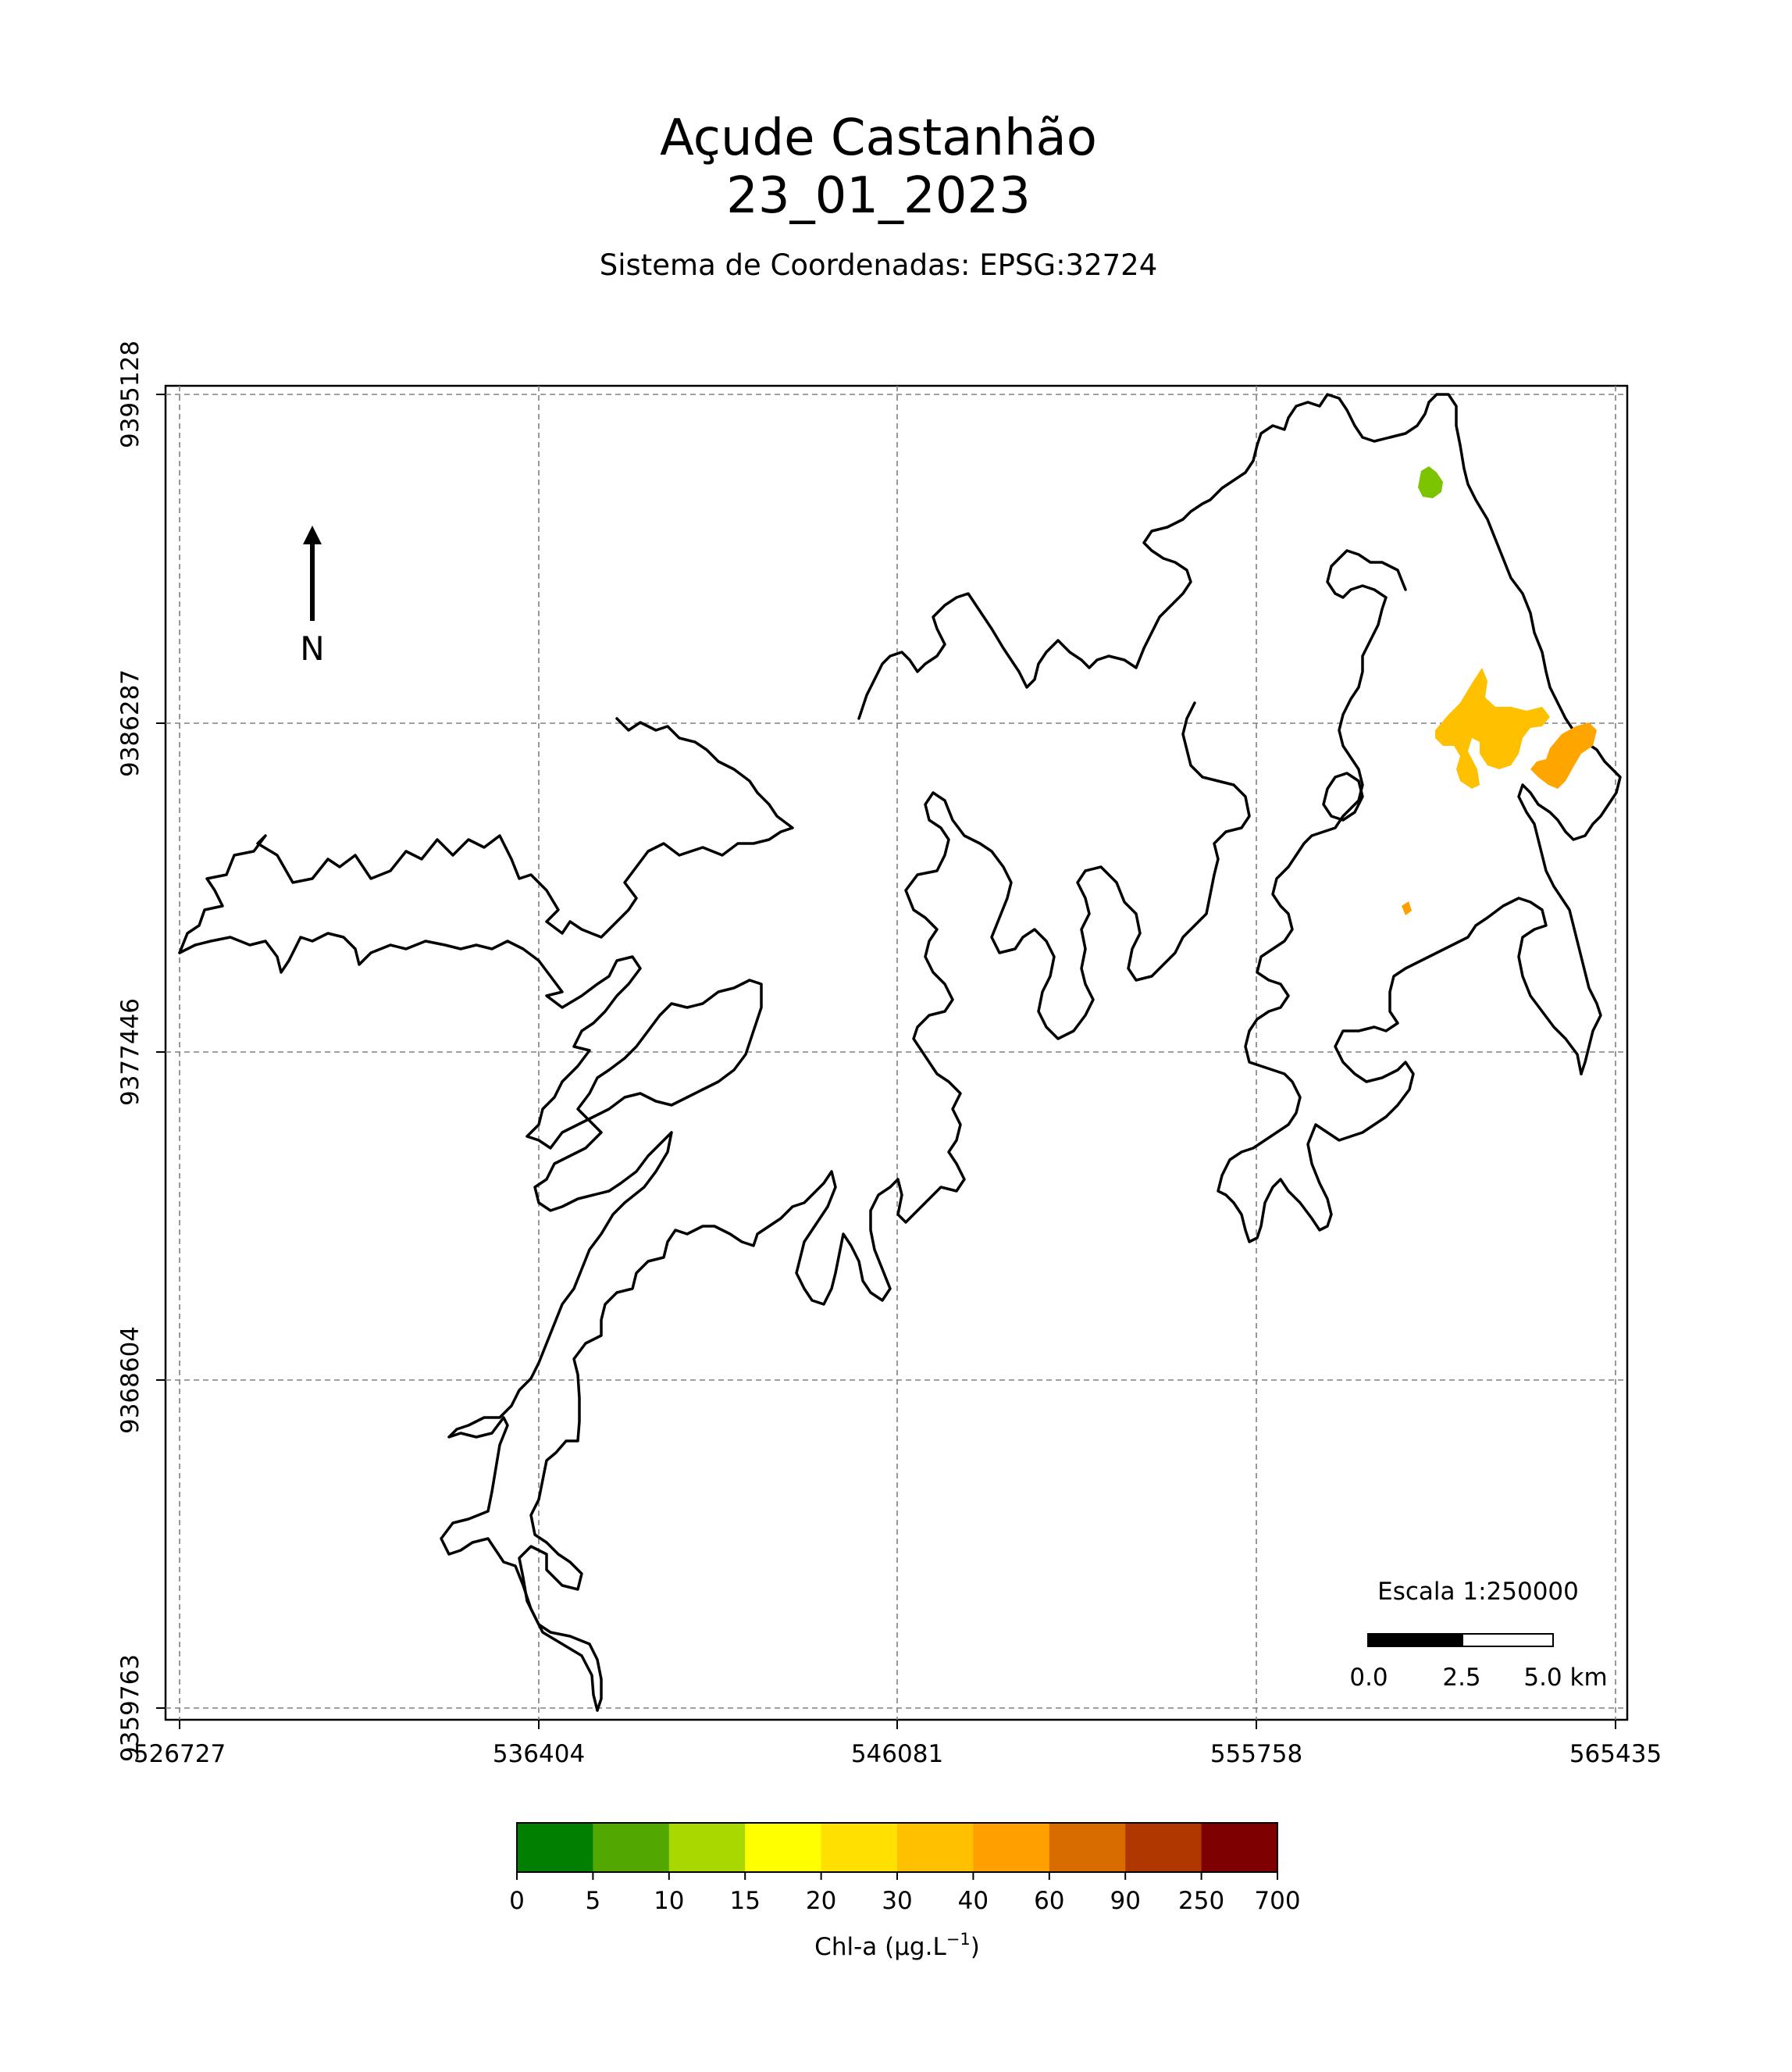  Describe the element at coordinates (1201, 1901) in the screenshot. I see `colorbar-tick-label: 250` at that location.